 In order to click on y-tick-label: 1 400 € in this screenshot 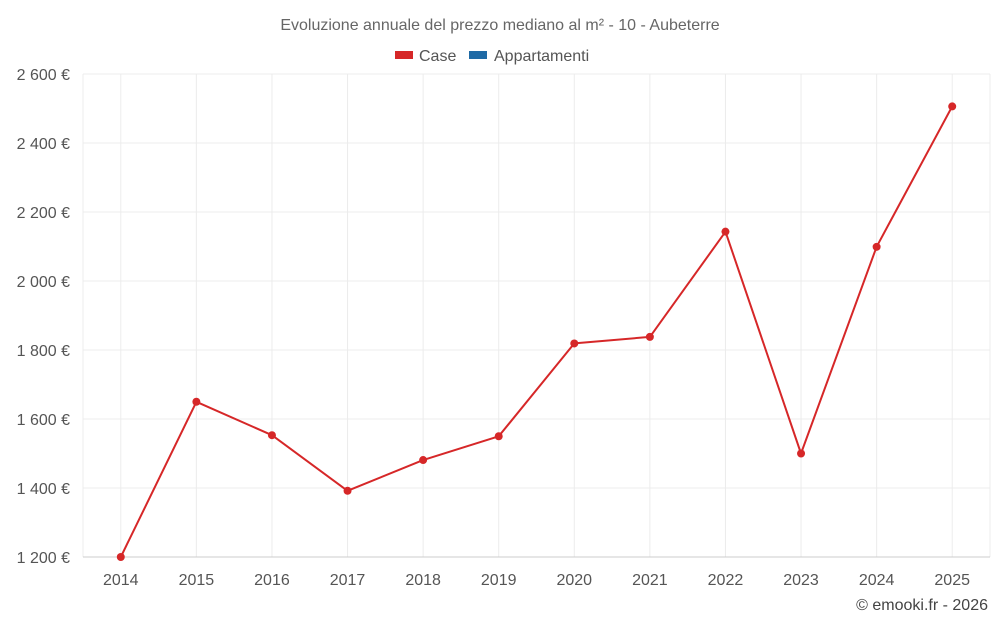, I will do `click(43, 489)`.